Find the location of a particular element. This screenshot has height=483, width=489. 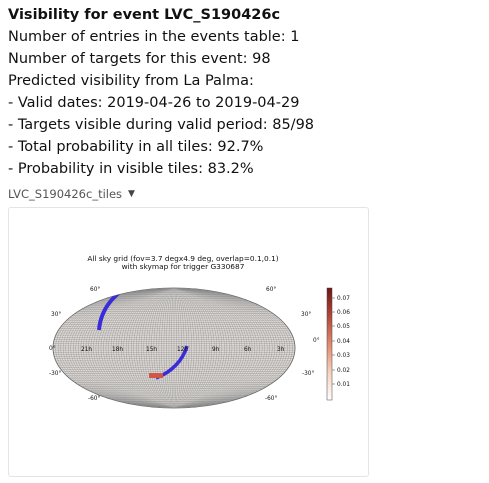

dec-label-30s-left: -30° is located at coordinates (55, 374).